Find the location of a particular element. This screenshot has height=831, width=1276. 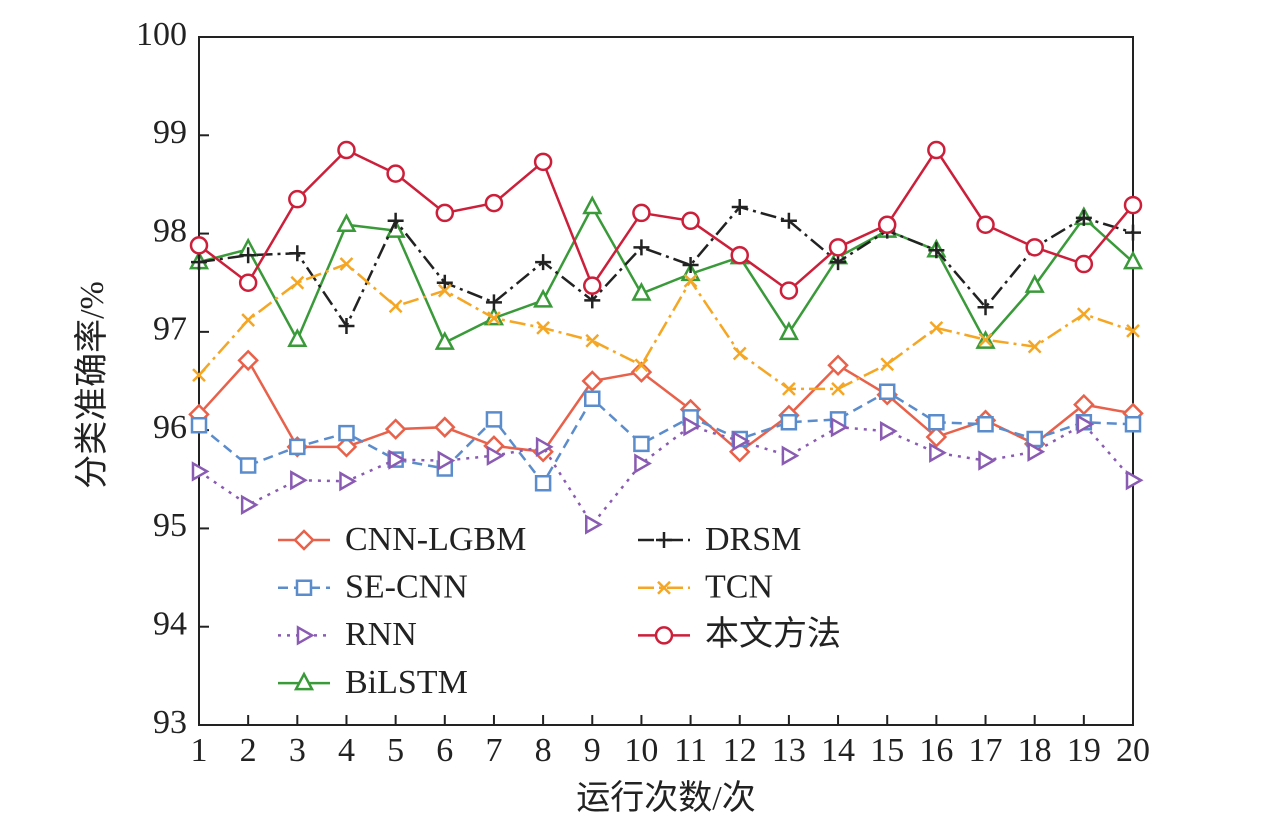

x-tick-label: 12 is located at coordinates (740, 750).